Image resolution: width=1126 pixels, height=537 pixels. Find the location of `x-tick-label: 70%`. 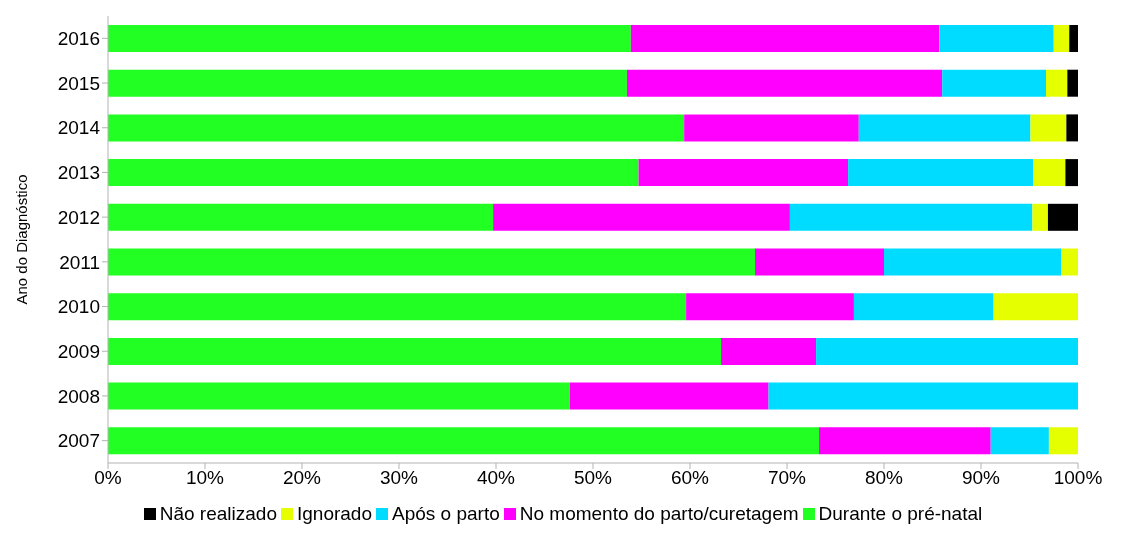

x-tick-label: 70% is located at coordinates (787, 478).